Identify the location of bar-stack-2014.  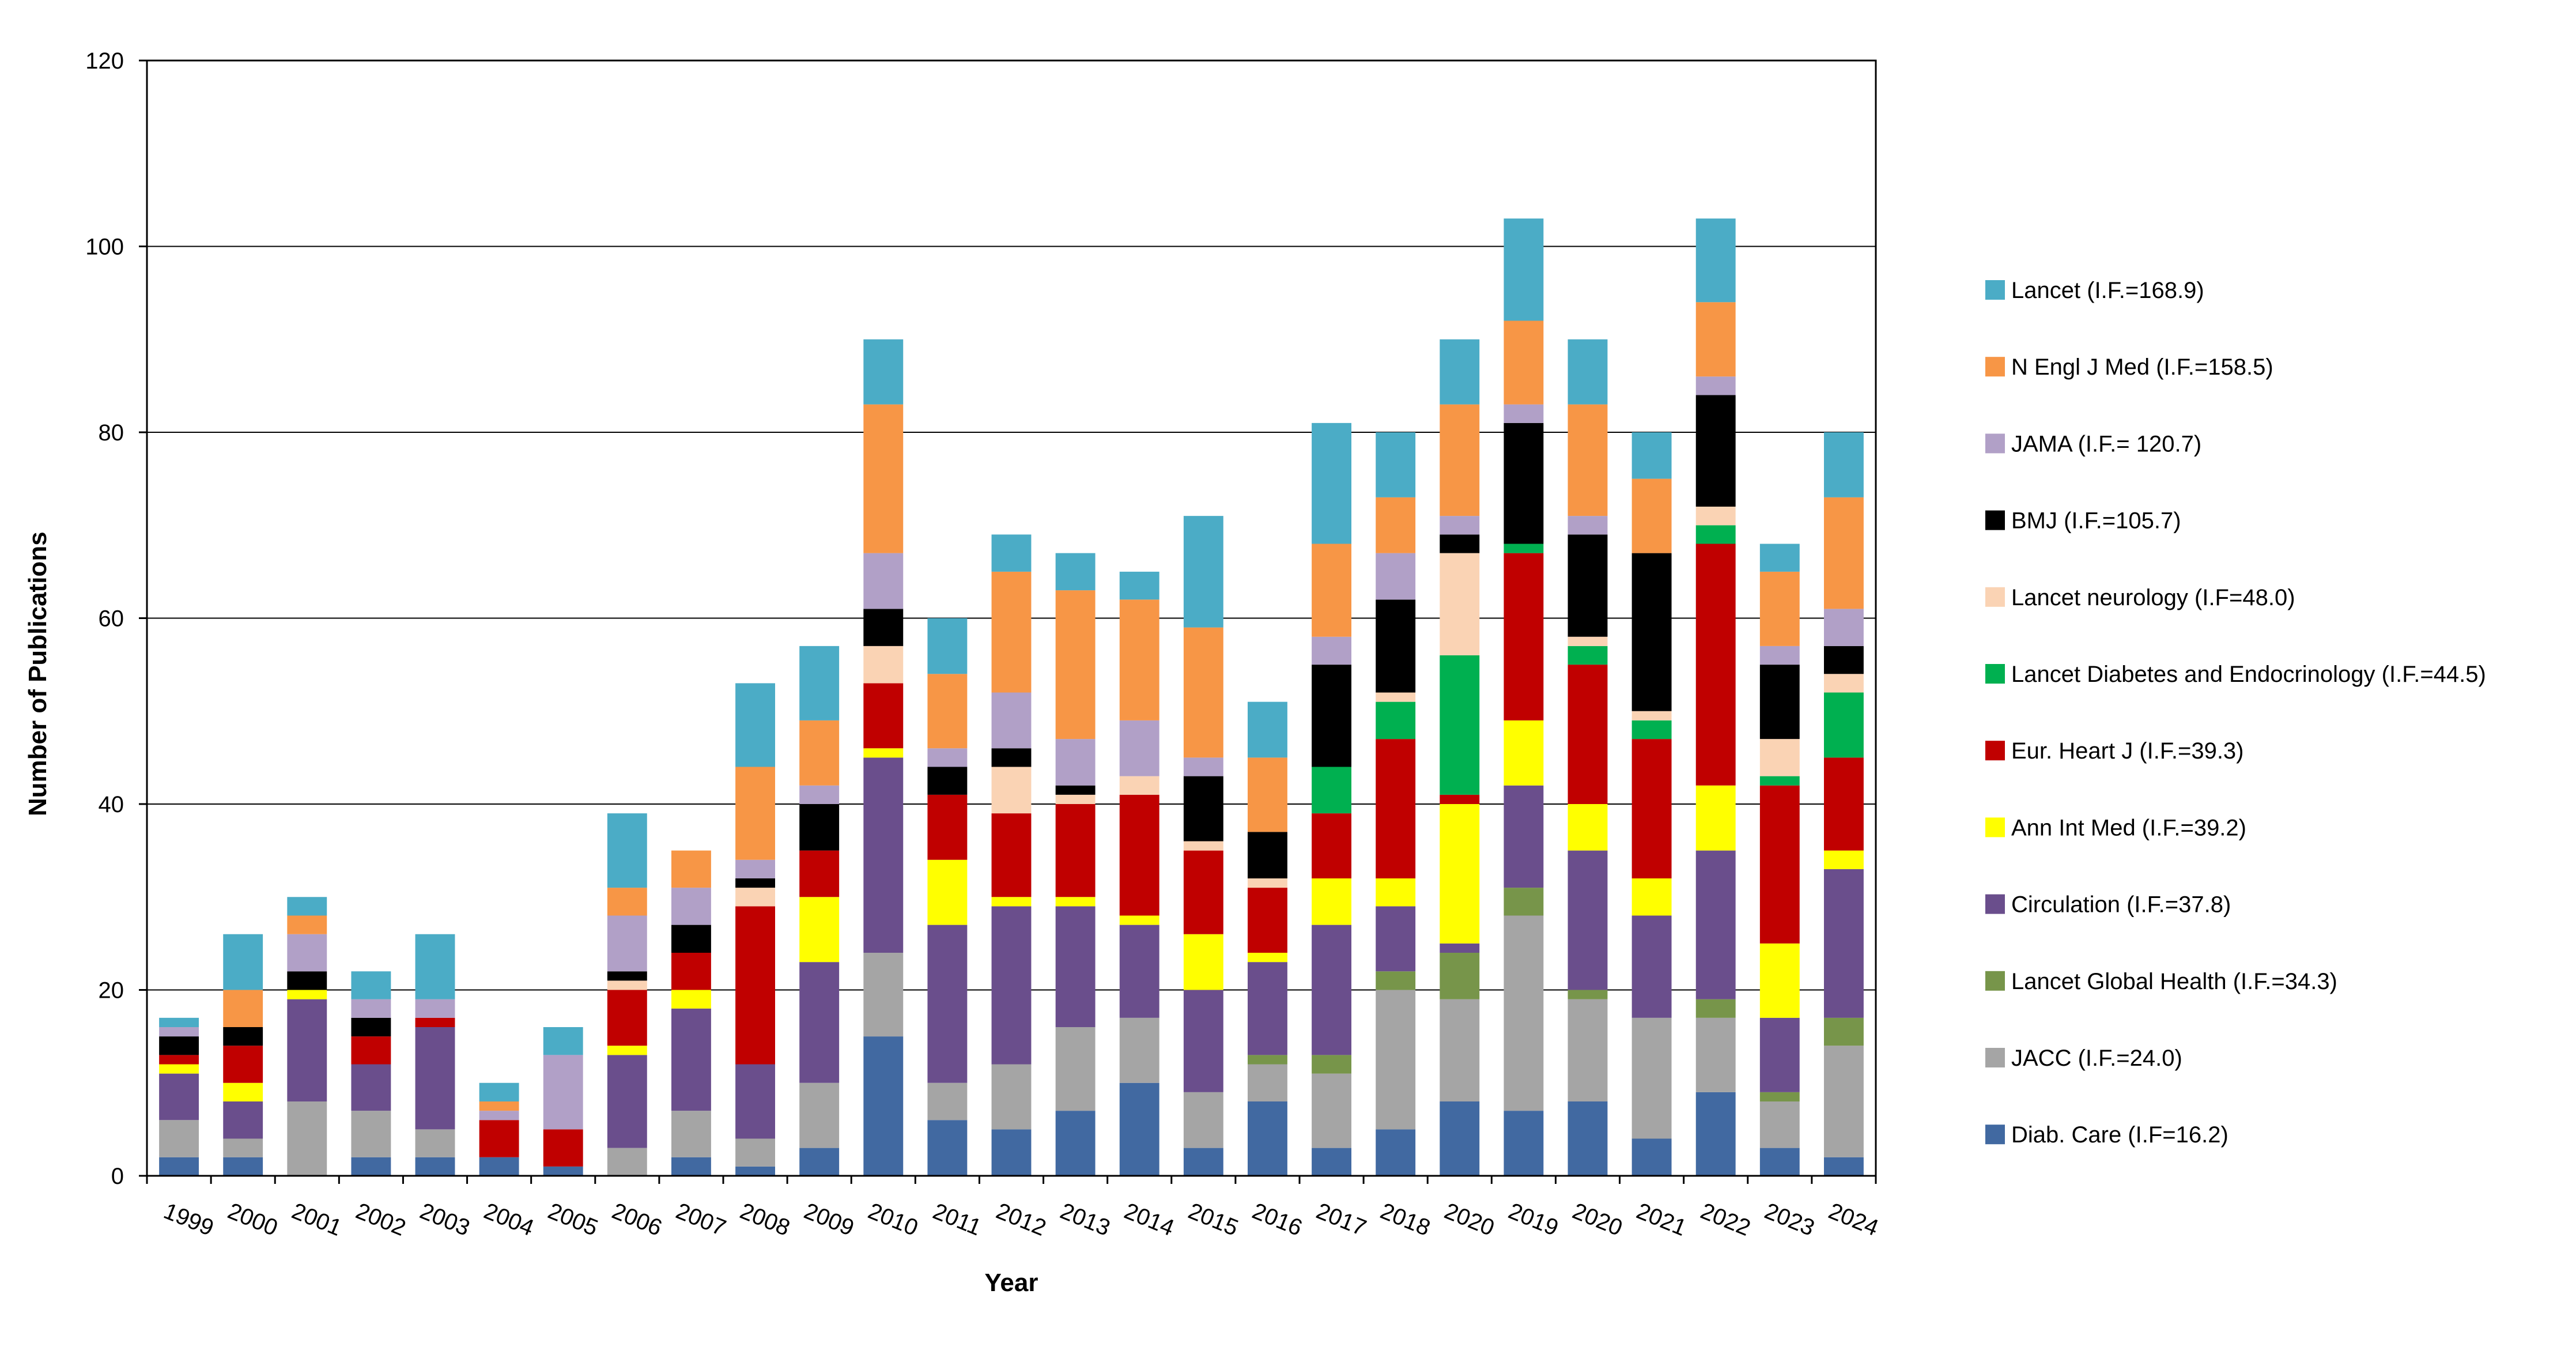
(1139, 873).